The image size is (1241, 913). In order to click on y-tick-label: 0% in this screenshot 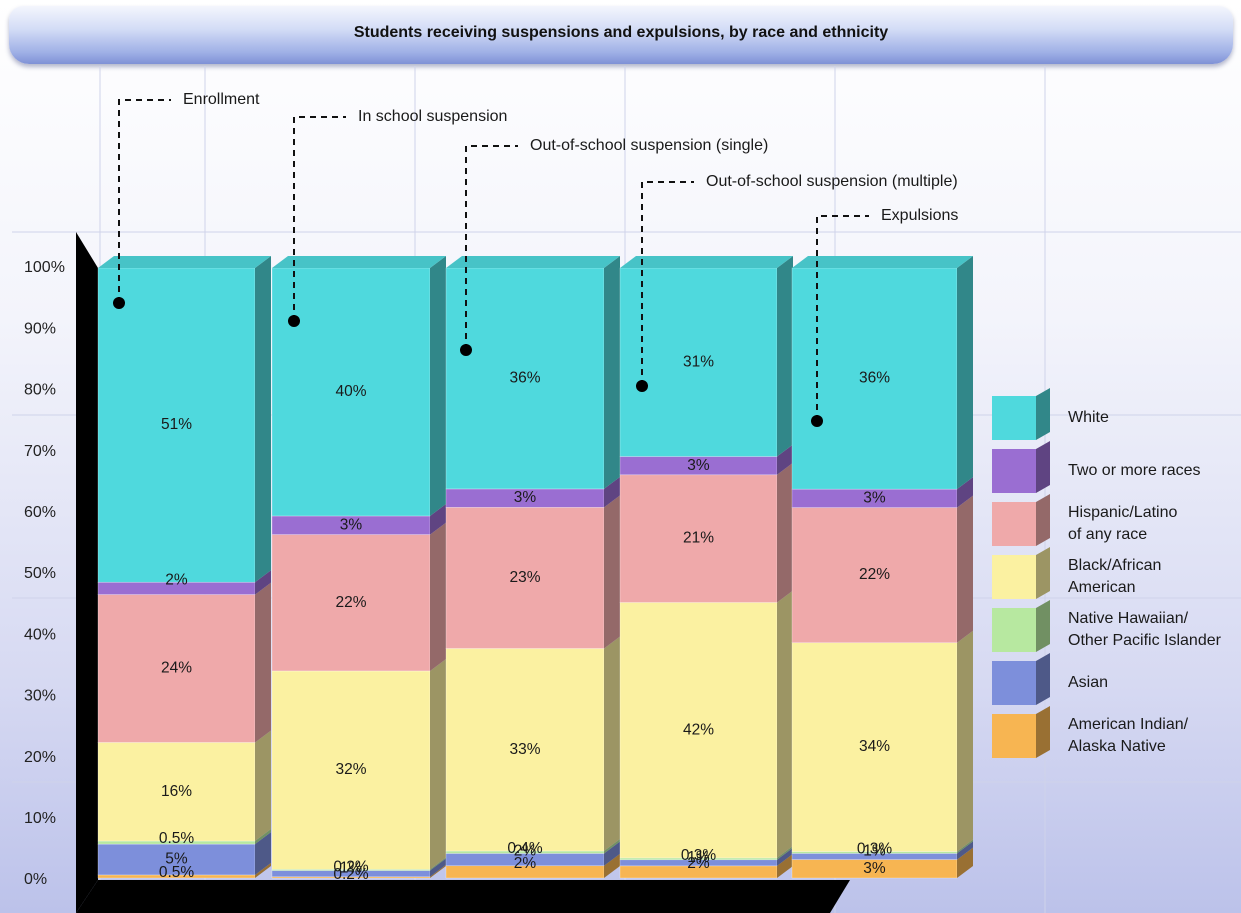, I will do `click(35, 879)`.